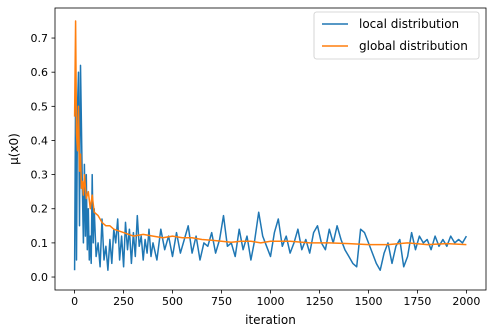 This screenshot has width=488, height=328. Describe the element at coordinates (466, 301) in the screenshot. I see `x-tick-label: 2000` at that location.